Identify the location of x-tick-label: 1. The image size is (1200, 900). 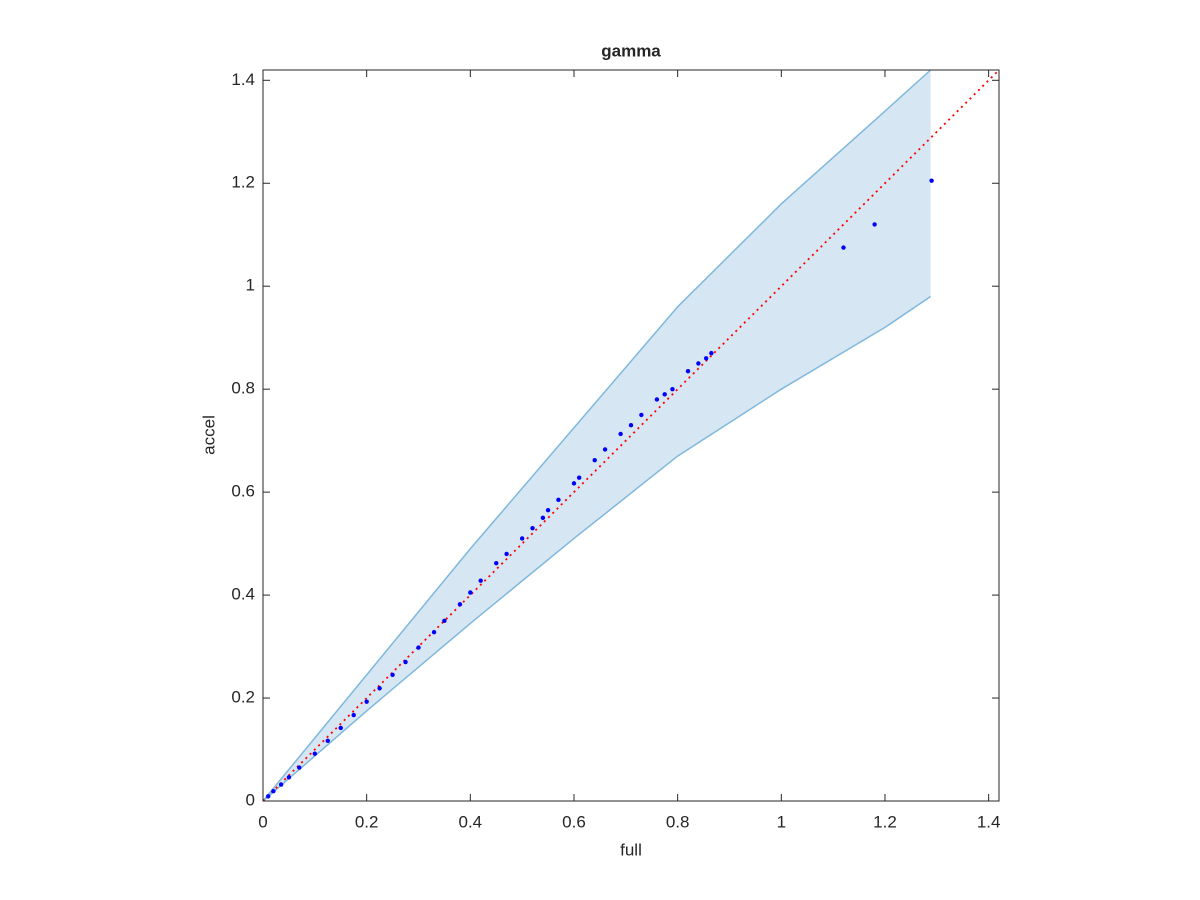
(781, 821).